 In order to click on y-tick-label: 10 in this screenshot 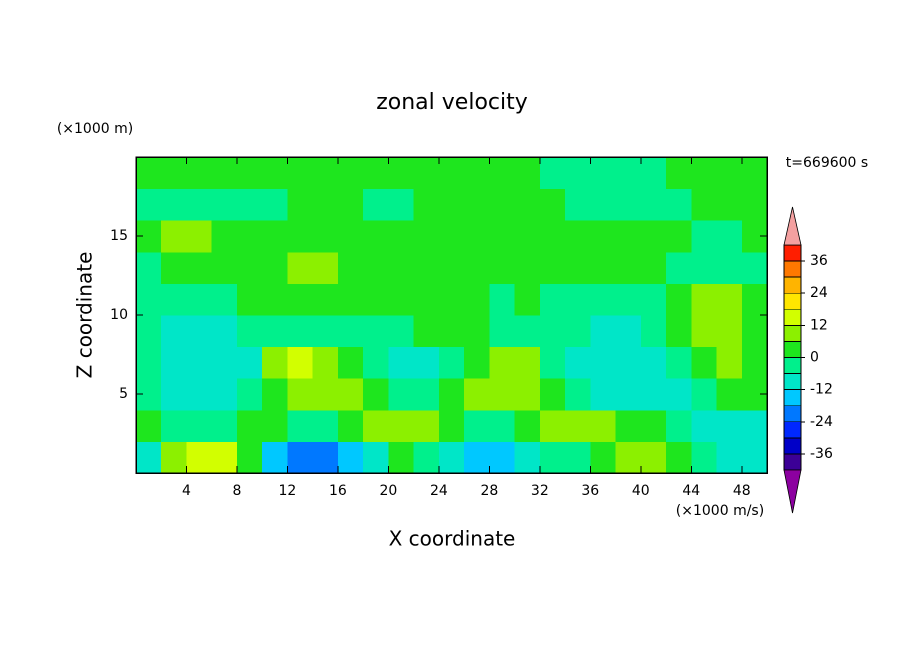, I will do `click(119, 315)`.